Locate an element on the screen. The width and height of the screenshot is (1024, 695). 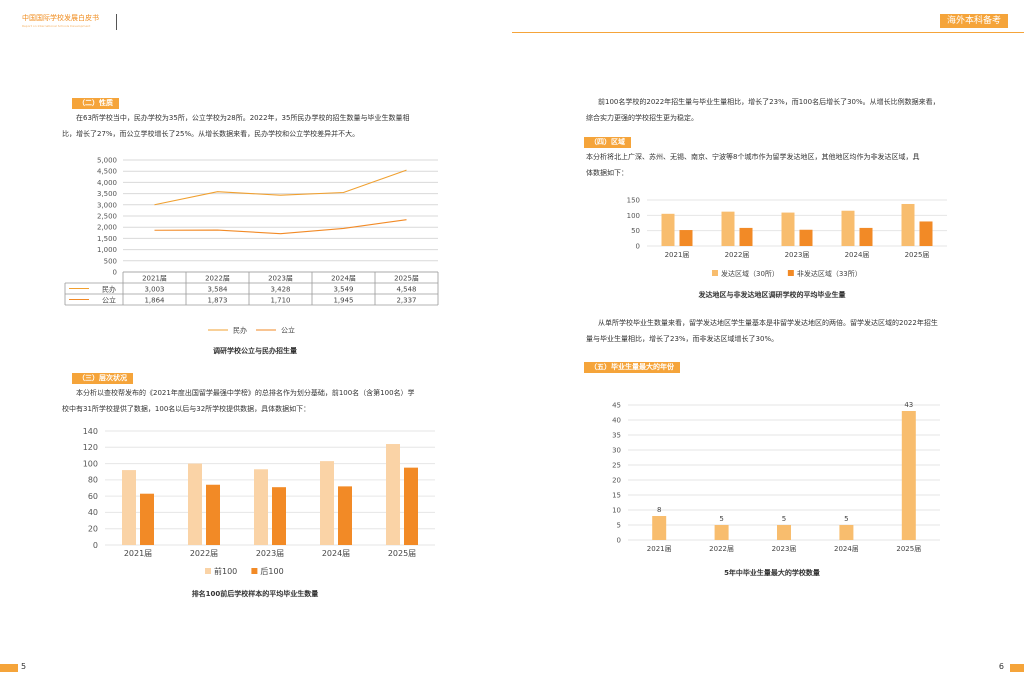
y-tick-label: 1,500 is located at coordinates (107, 239).